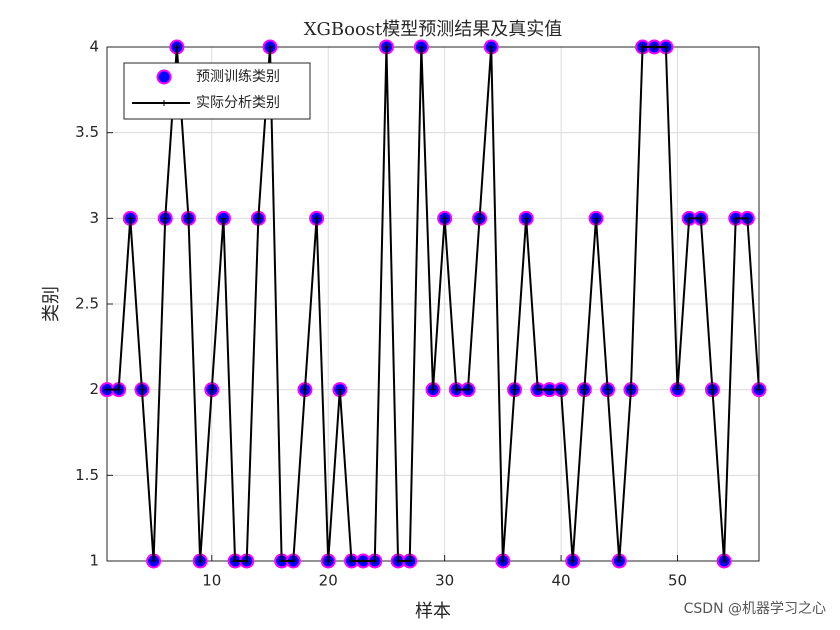 The width and height of the screenshot is (840, 630). What do you see at coordinates (87, 475) in the screenshot?
I see `y-tick-label: 1.5` at bounding box center [87, 475].